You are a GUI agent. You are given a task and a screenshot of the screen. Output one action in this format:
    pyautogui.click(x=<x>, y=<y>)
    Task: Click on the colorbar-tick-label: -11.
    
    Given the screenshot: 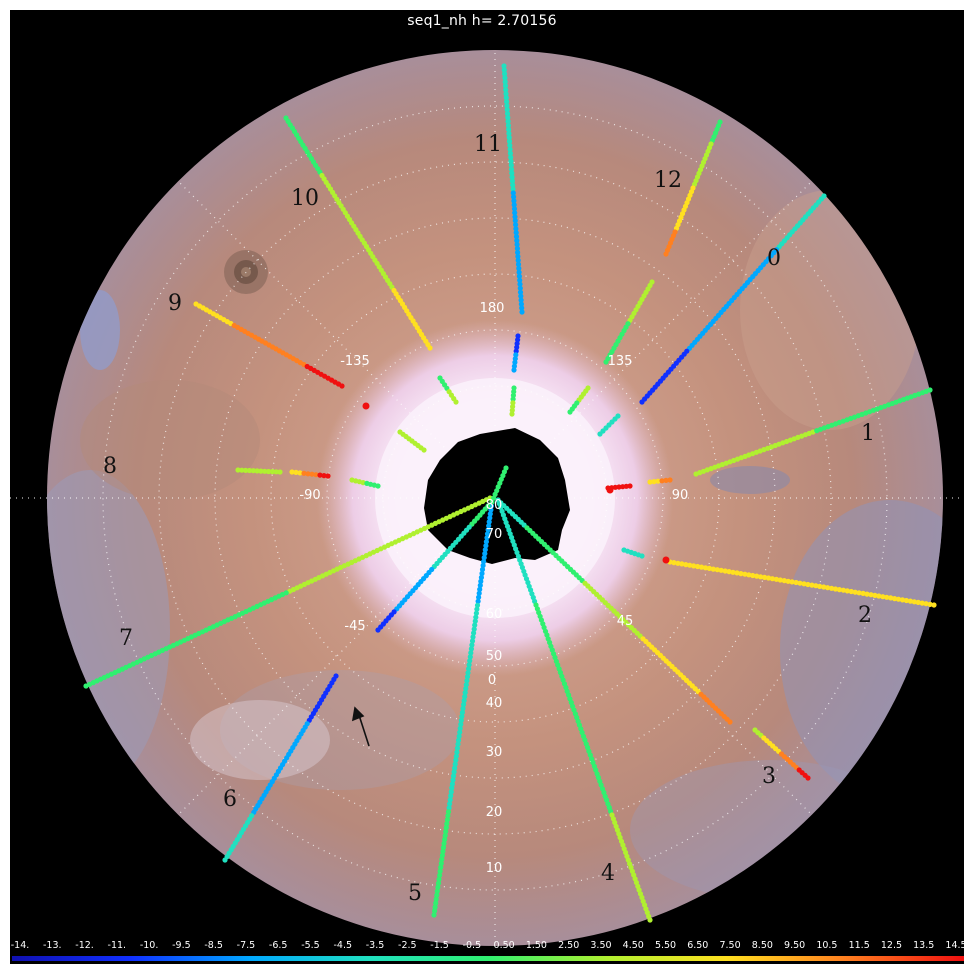 What is the action you would take?
    pyautogui.click(x=117, y=945)
    